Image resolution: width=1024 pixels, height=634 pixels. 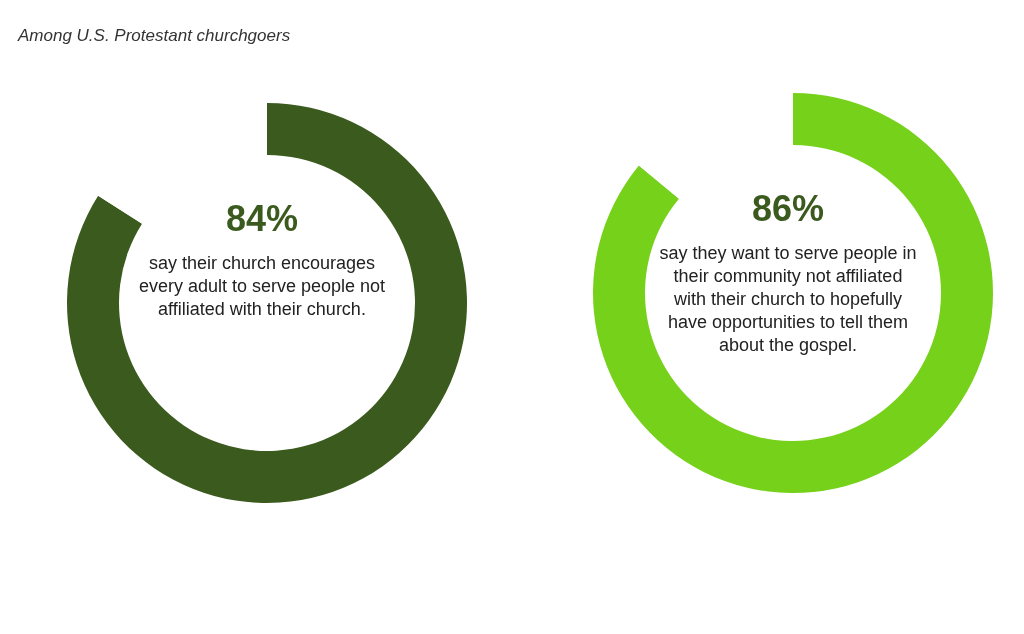 What do you see at coordinates (262, 219) in the screenshot?
I see `text: 84%` at bounding box center [262, 219].